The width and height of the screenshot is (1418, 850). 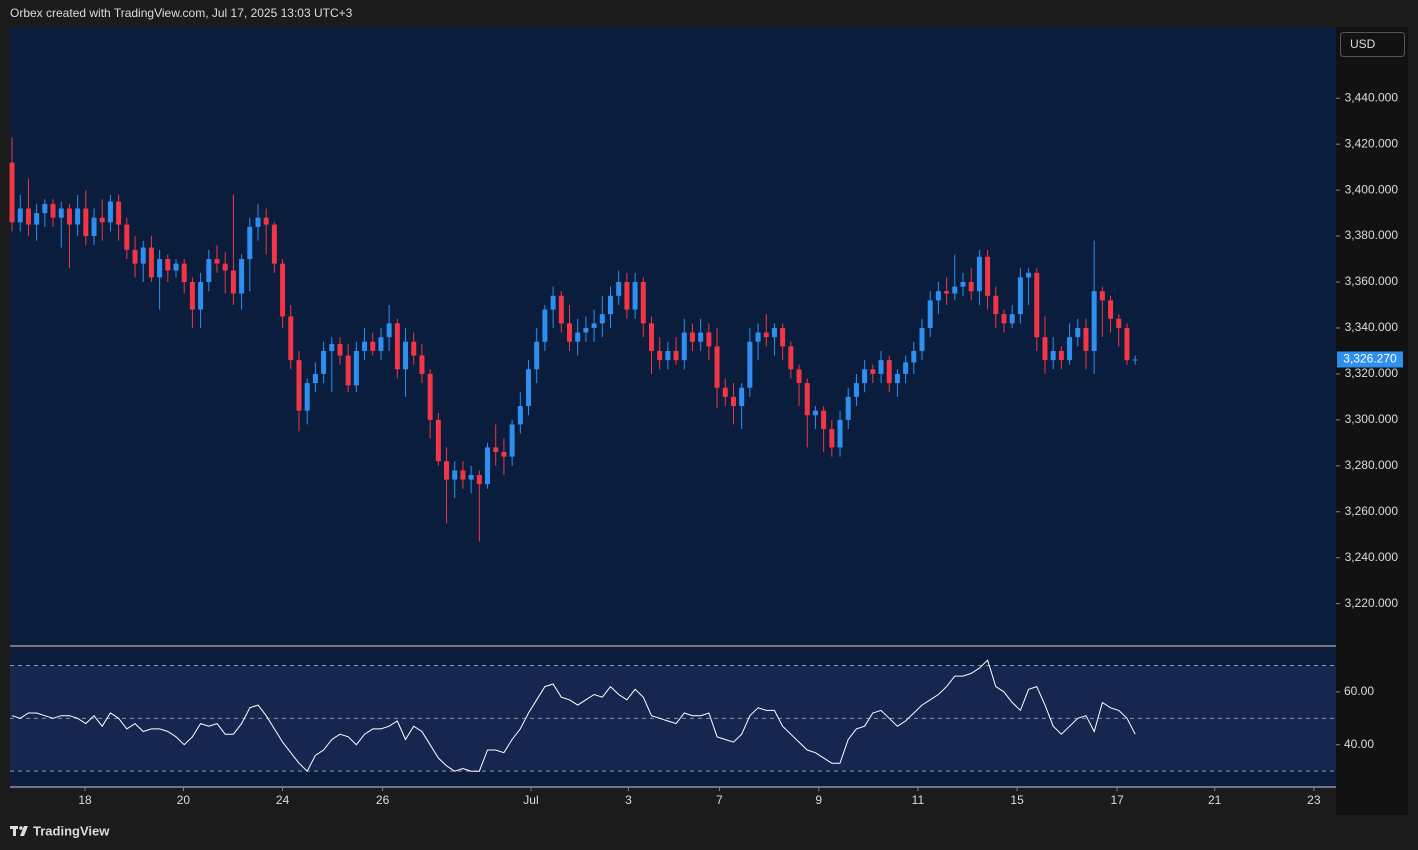 What do you see at coordinates (719, 800) in the screenshot?
I see `x-tick-label: 7` at bounding box center [719, 800].